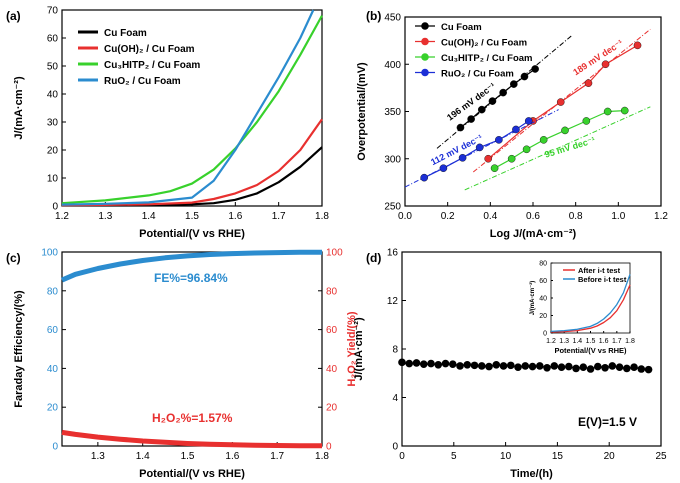 Image resolution: width=680 pixels, height=483 pixels. What do you see at coordinates (192, 439) in the screenshot?
I see `panel-c-series-1-line` at bounding box center [192, 439].